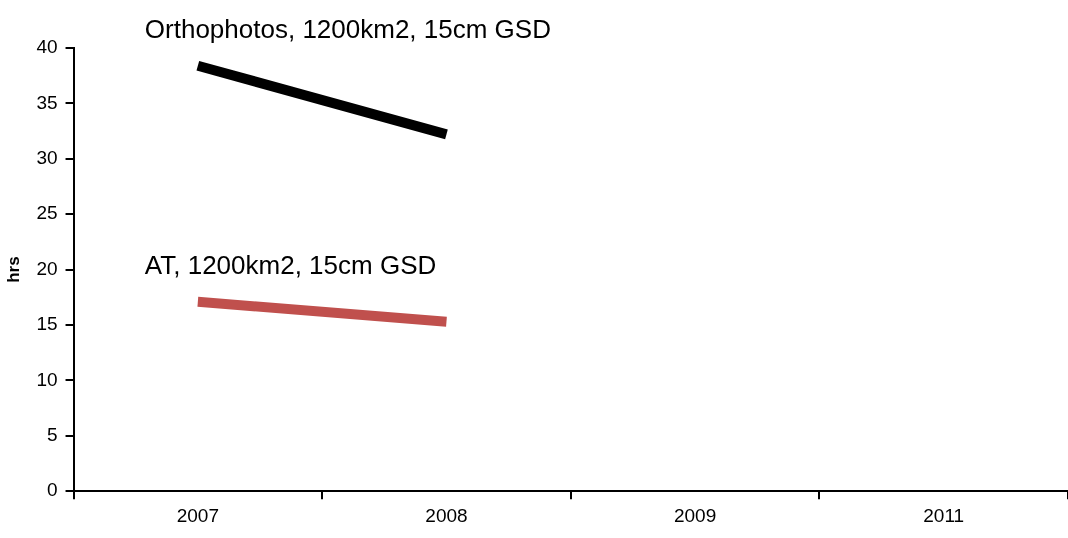 Image resolution: width=1068 pixels, height=538 pixels. What do you see at coordinates (47, 213) in the screenshot?
I see `y-tick-label: 25` at bounding box center [47, 213].